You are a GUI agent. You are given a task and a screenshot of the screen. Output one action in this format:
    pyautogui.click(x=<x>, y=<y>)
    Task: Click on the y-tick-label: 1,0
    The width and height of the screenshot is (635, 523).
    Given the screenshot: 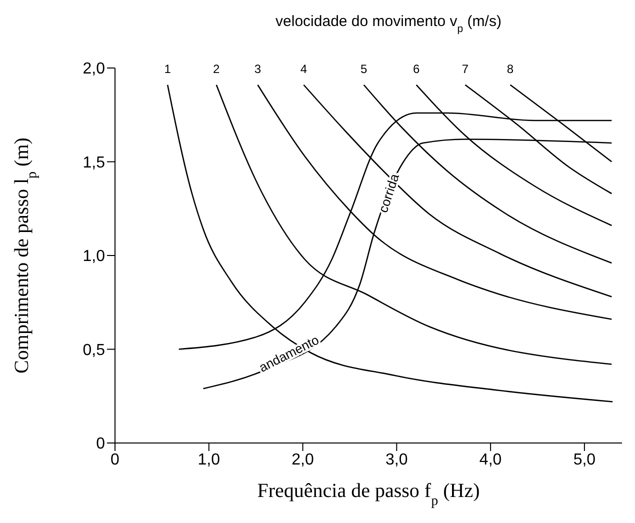 What is the action you would take?
    pyautogui.click(x=94, y=257)
    